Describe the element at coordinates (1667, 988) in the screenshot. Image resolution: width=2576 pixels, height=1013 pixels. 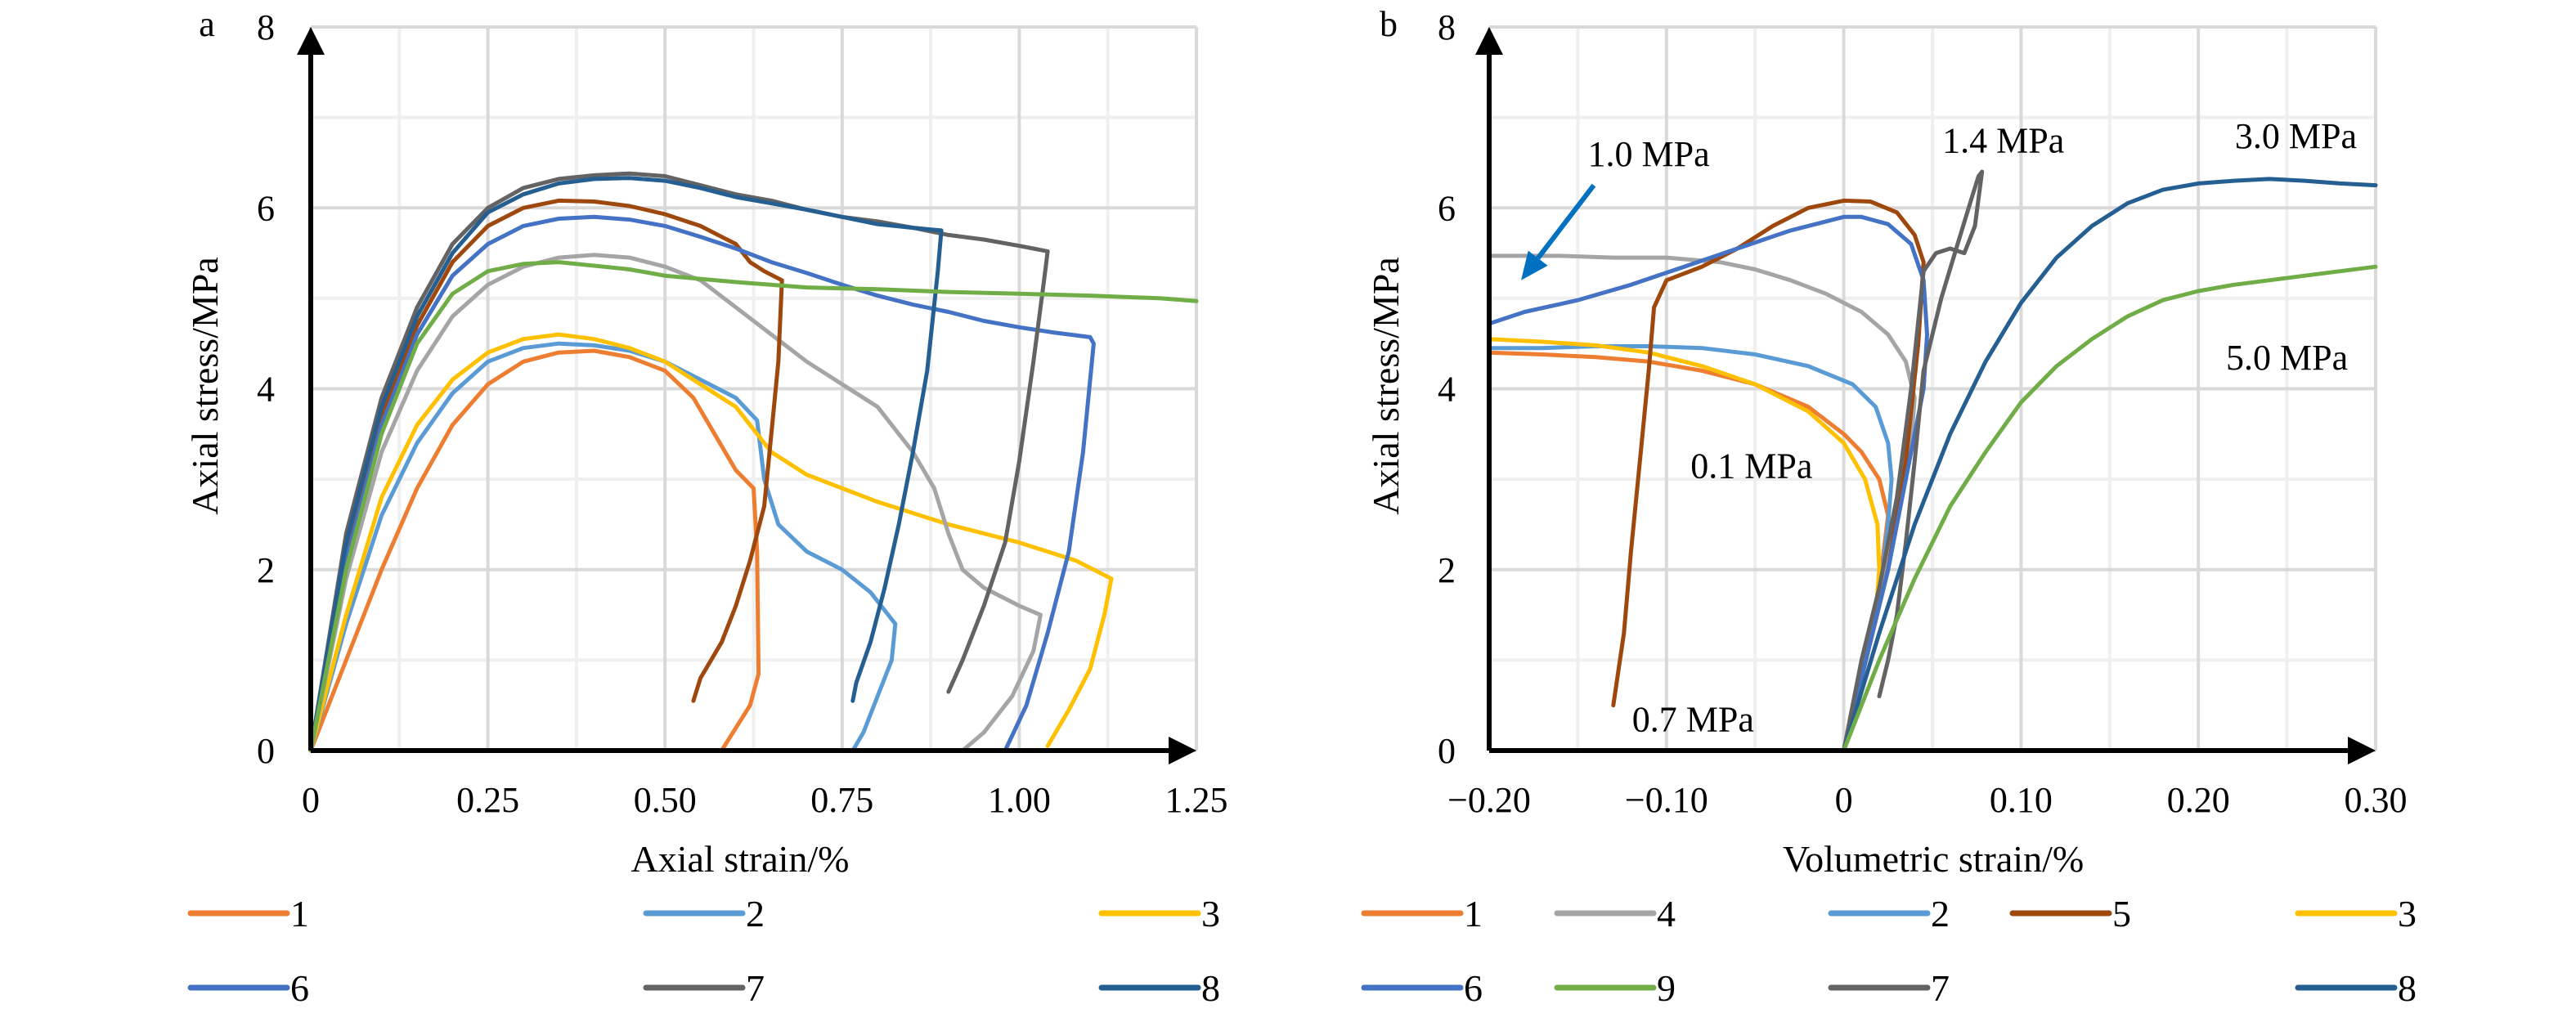
I see `legend-label: 9` at that location.